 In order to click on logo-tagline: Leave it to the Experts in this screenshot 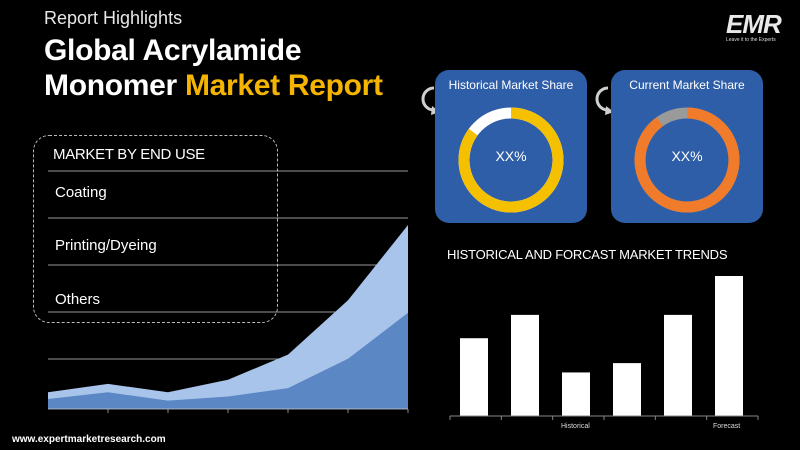, I will do `click(751, 40)`.